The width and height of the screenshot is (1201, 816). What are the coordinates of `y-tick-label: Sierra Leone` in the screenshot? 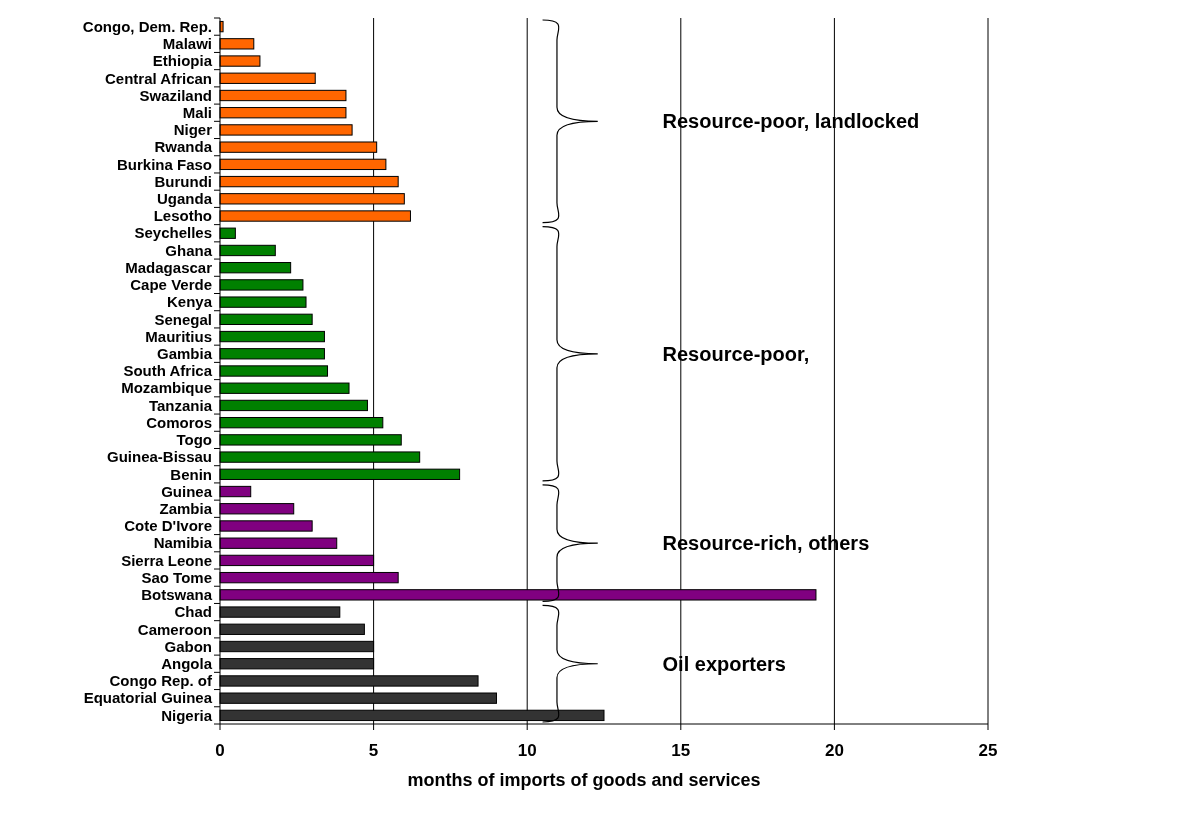 It's located at (166, 560).